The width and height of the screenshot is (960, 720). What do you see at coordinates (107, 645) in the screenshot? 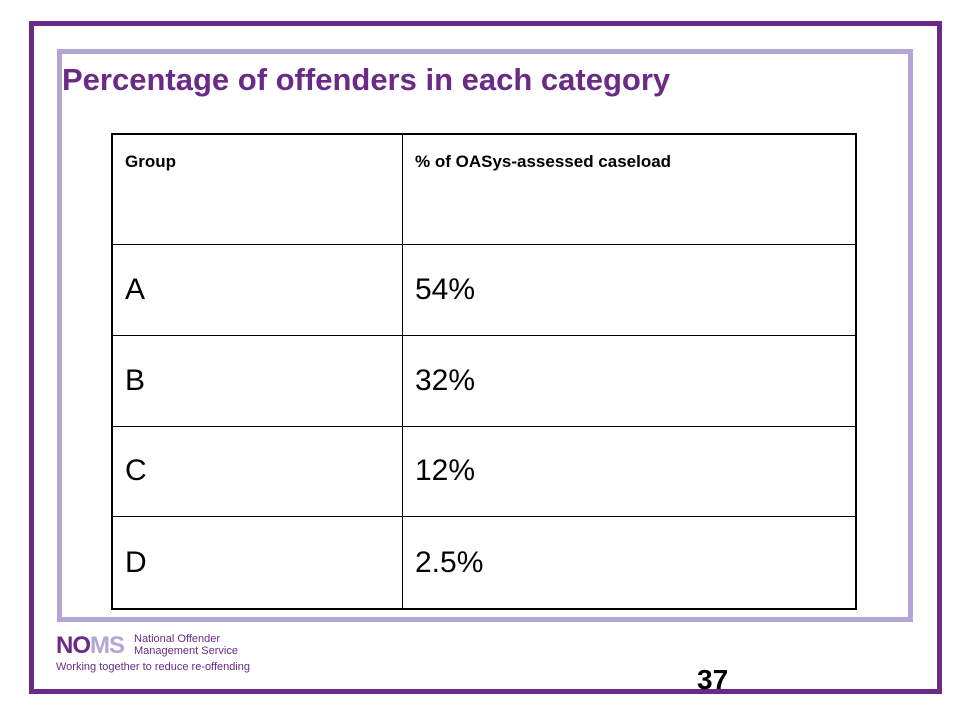
I see `logo-mark-ms: MS` at bounding box center [107, 645].